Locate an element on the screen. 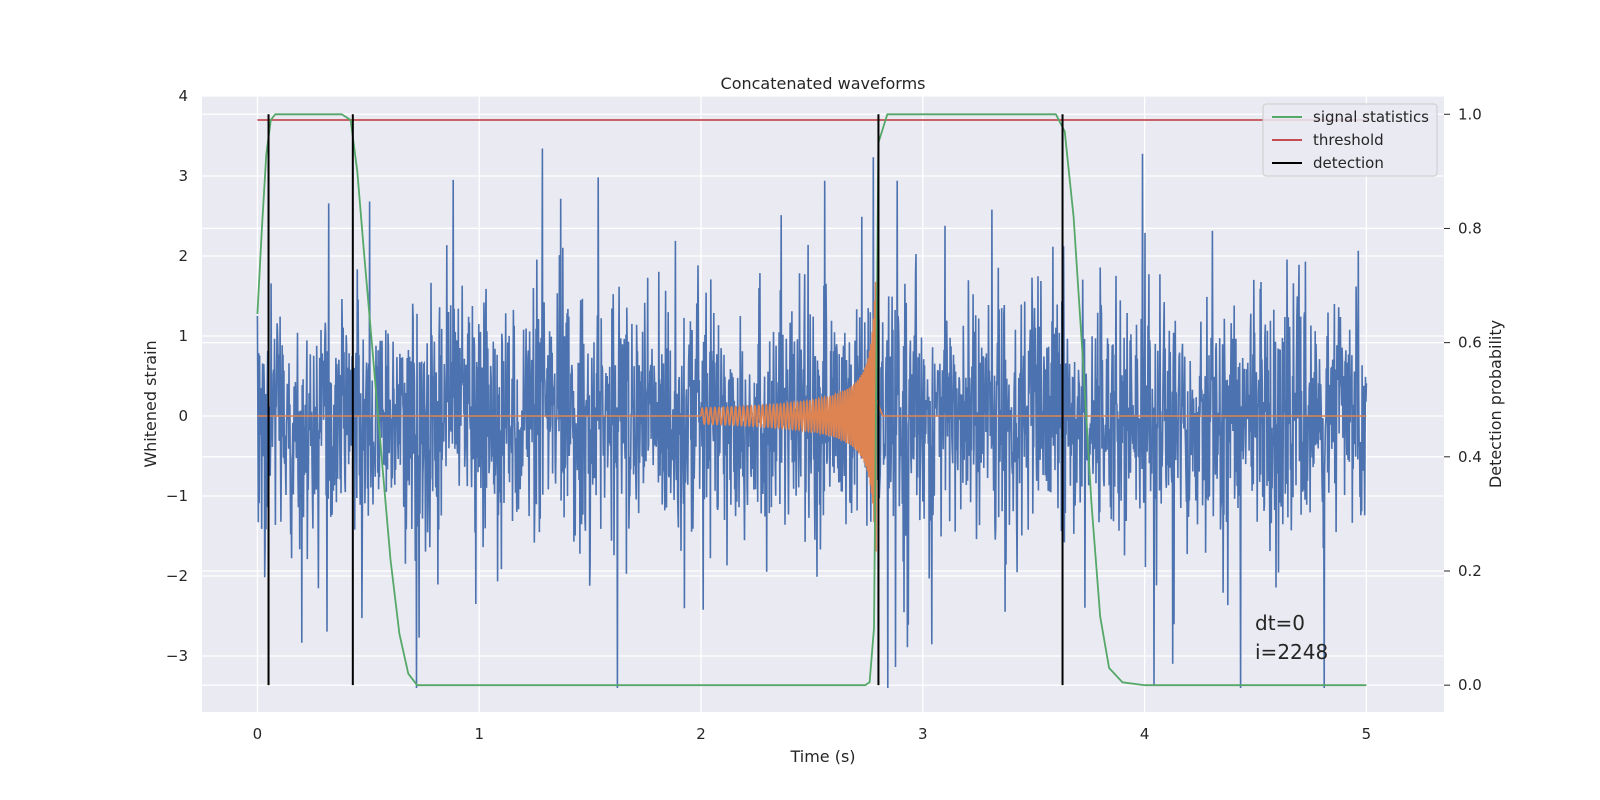 The image size is (1600, 800). y2-tick-label: 0.0 is located at coordinates (1470, 685).